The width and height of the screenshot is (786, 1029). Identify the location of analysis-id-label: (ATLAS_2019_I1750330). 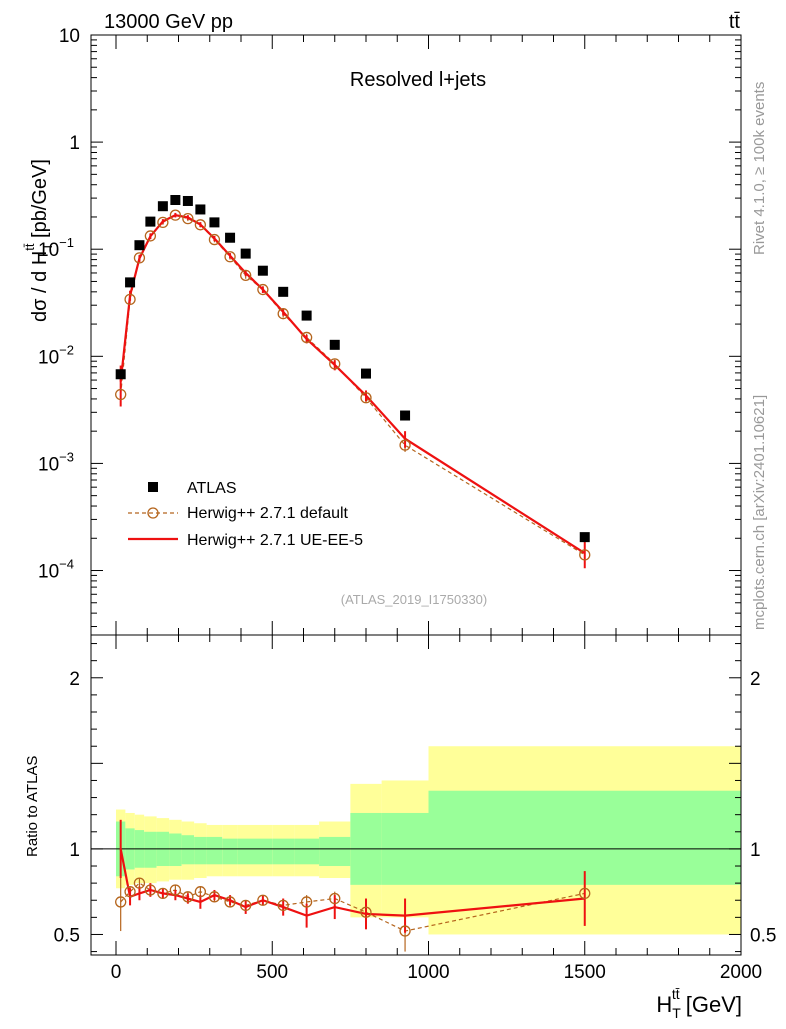
(414, 599).